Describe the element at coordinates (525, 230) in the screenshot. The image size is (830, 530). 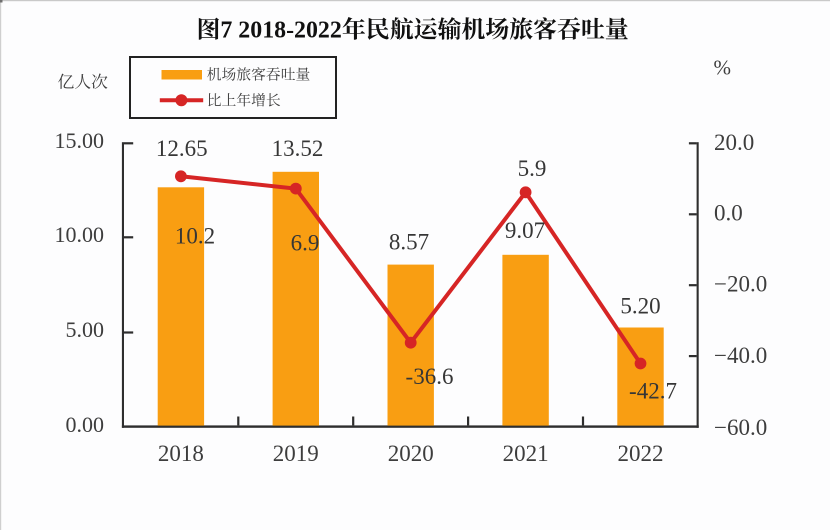
I see `svg-text: 9.07` at that location.